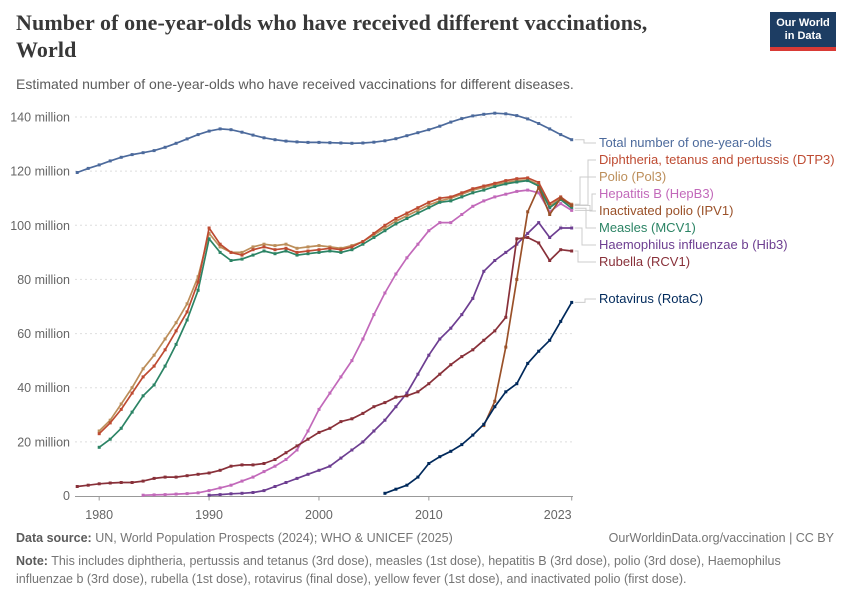 Image resolution: width=850 pixels, height=600 pixels. I want to click on legend-connector, so click(585, 141).